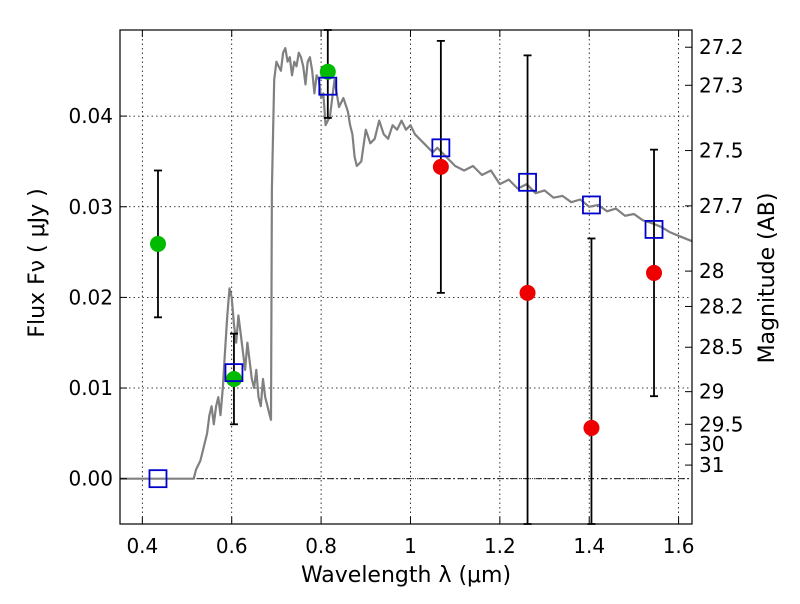  What do you see at coordinates (90, 207) in the screenshot?
I see `y-tick-label: 0.03` at bounding box center [90, 207].